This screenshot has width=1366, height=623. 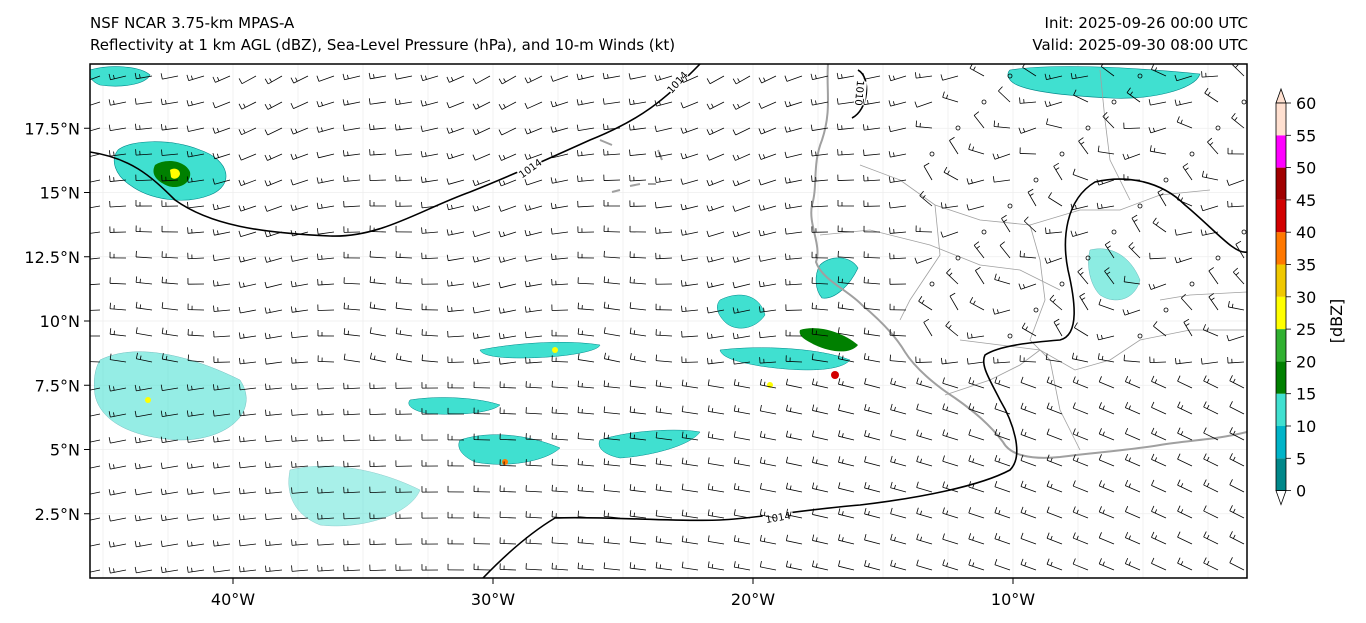 I want to click on colorbar-tick-label: 0, so click(x=1301, y=491).